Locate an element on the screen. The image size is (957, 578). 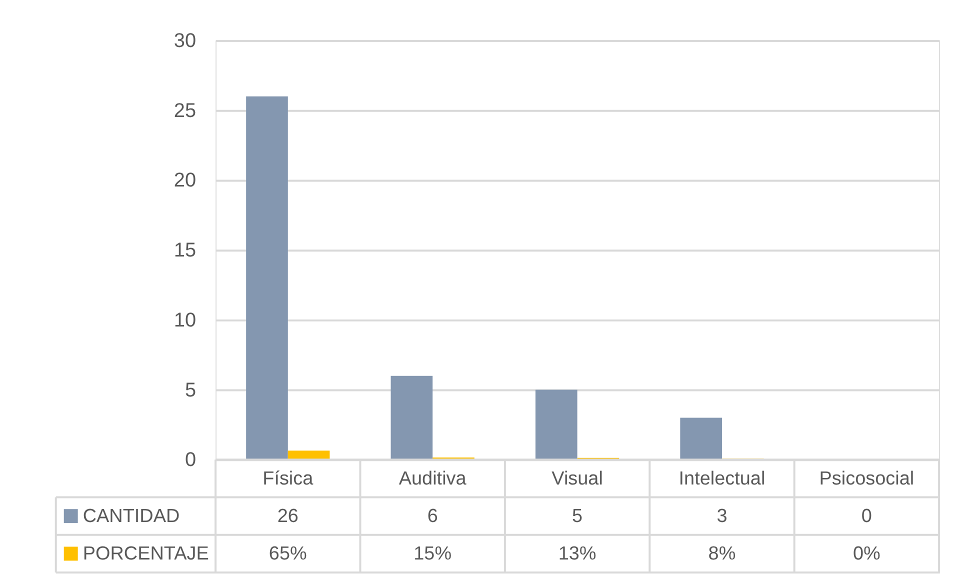
data-label: 0 is located at coordinates (866, 517).